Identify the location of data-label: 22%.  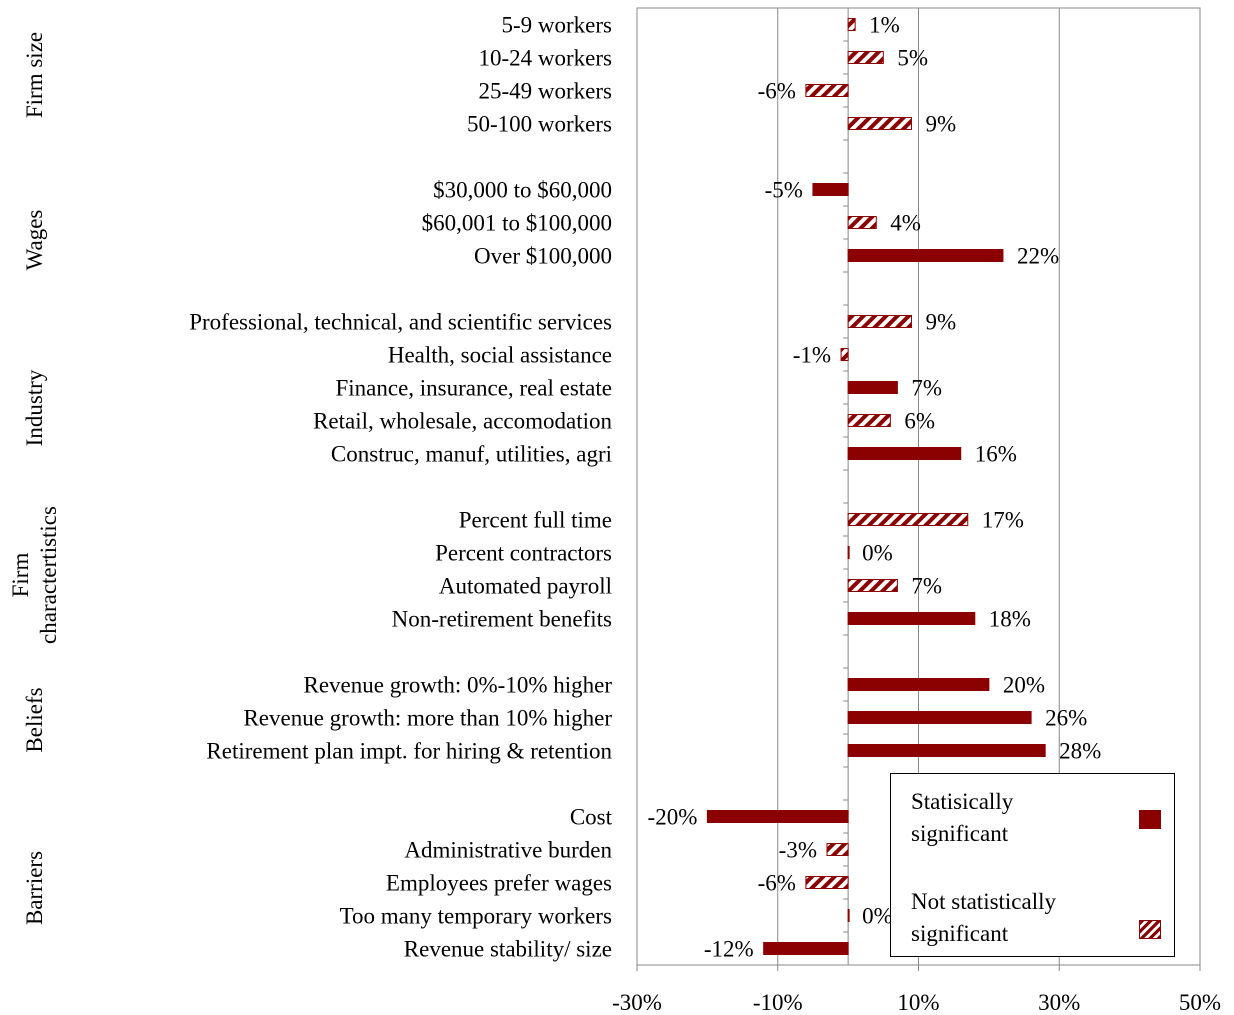
(1038, 256).